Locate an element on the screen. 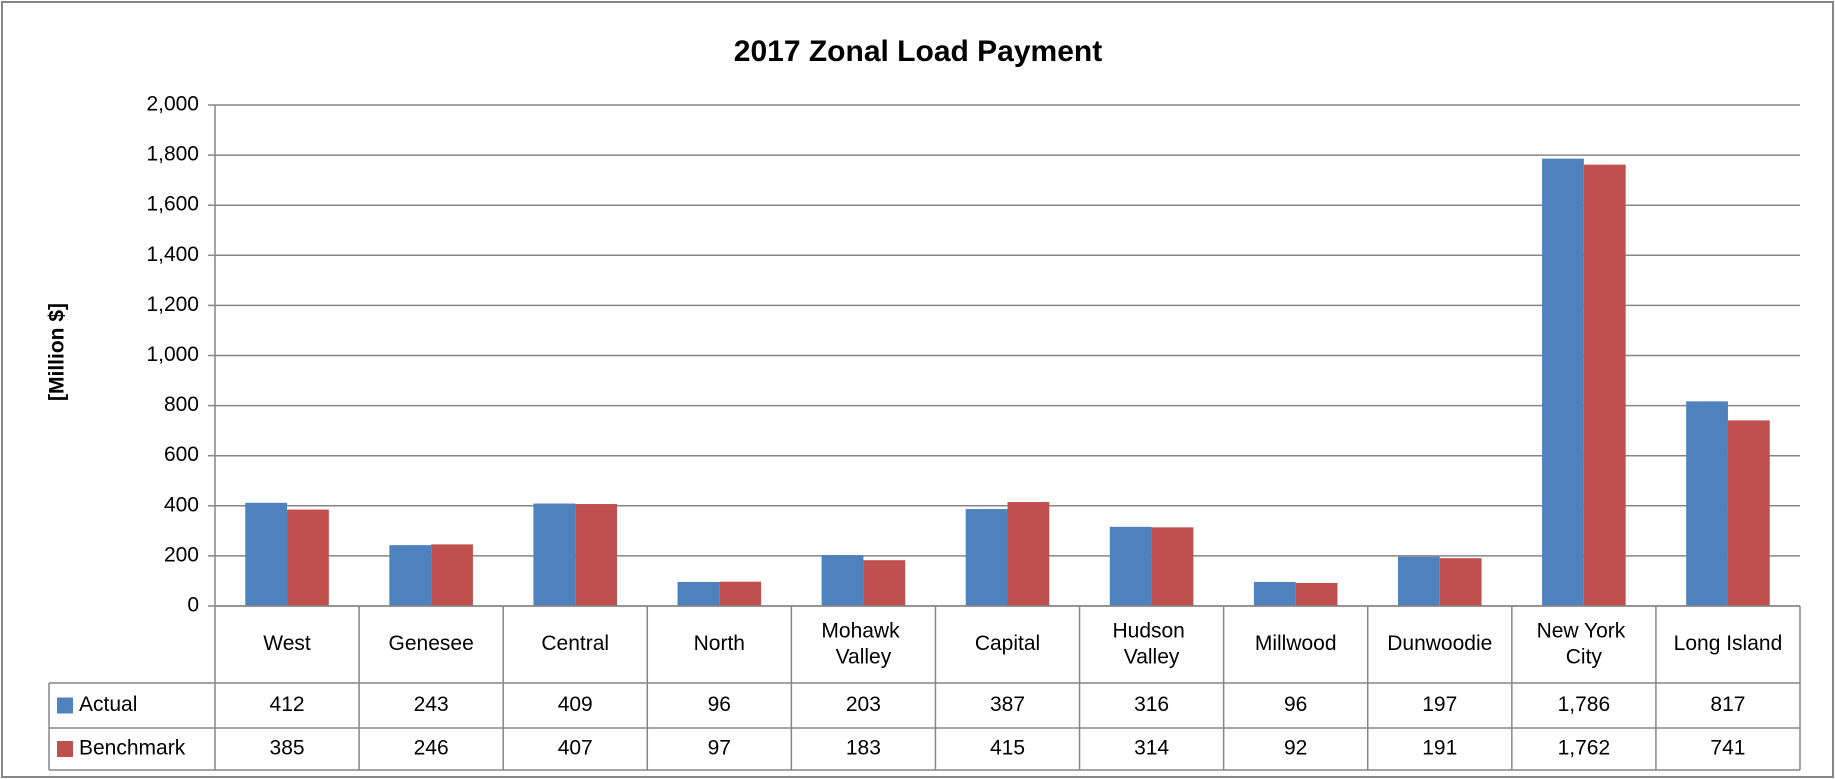  y-tick-label: 0 is located at coordinates (193, 605).